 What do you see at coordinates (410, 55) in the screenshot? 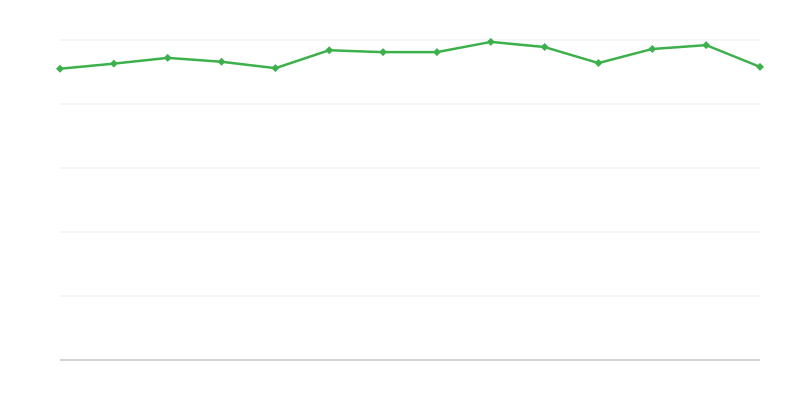
I see `series-line` at bounding box center [410, 55].